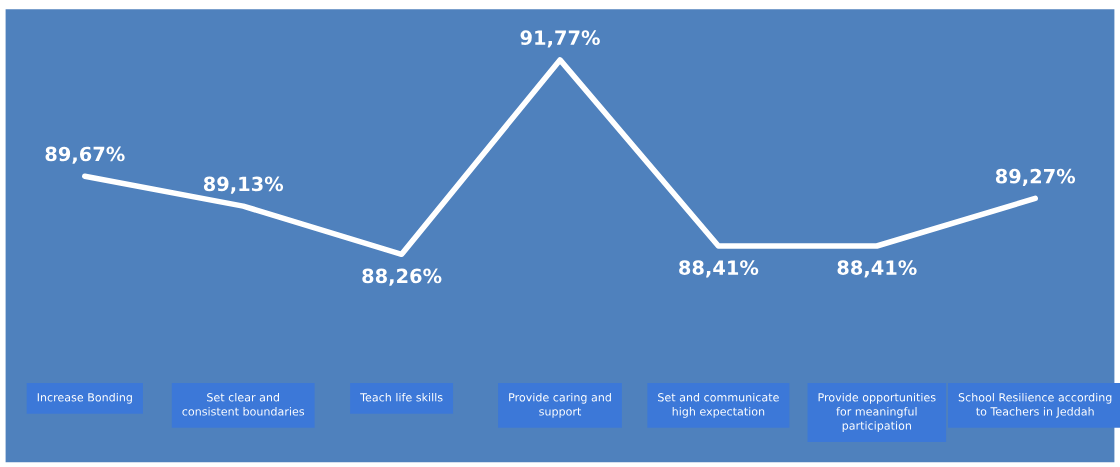 Image resolution: width=1120 pixels, height=467 pixels. I want to click on data-label: 89,27%, so click(1035, 177).